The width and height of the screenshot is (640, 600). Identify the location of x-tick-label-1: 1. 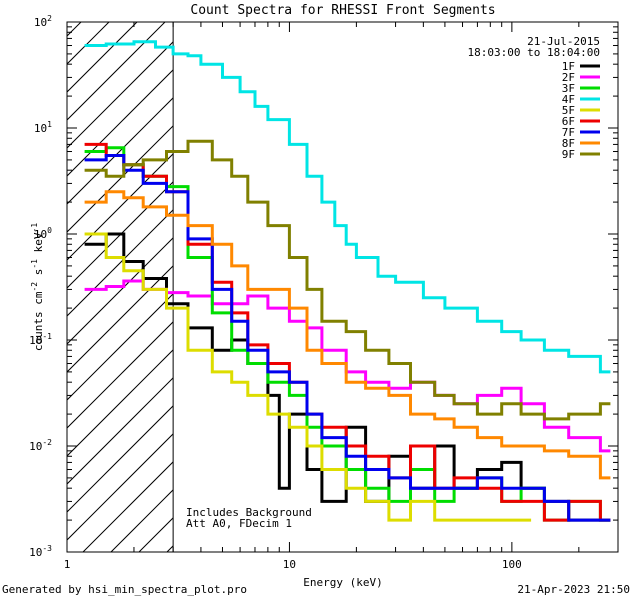
(67, 564).